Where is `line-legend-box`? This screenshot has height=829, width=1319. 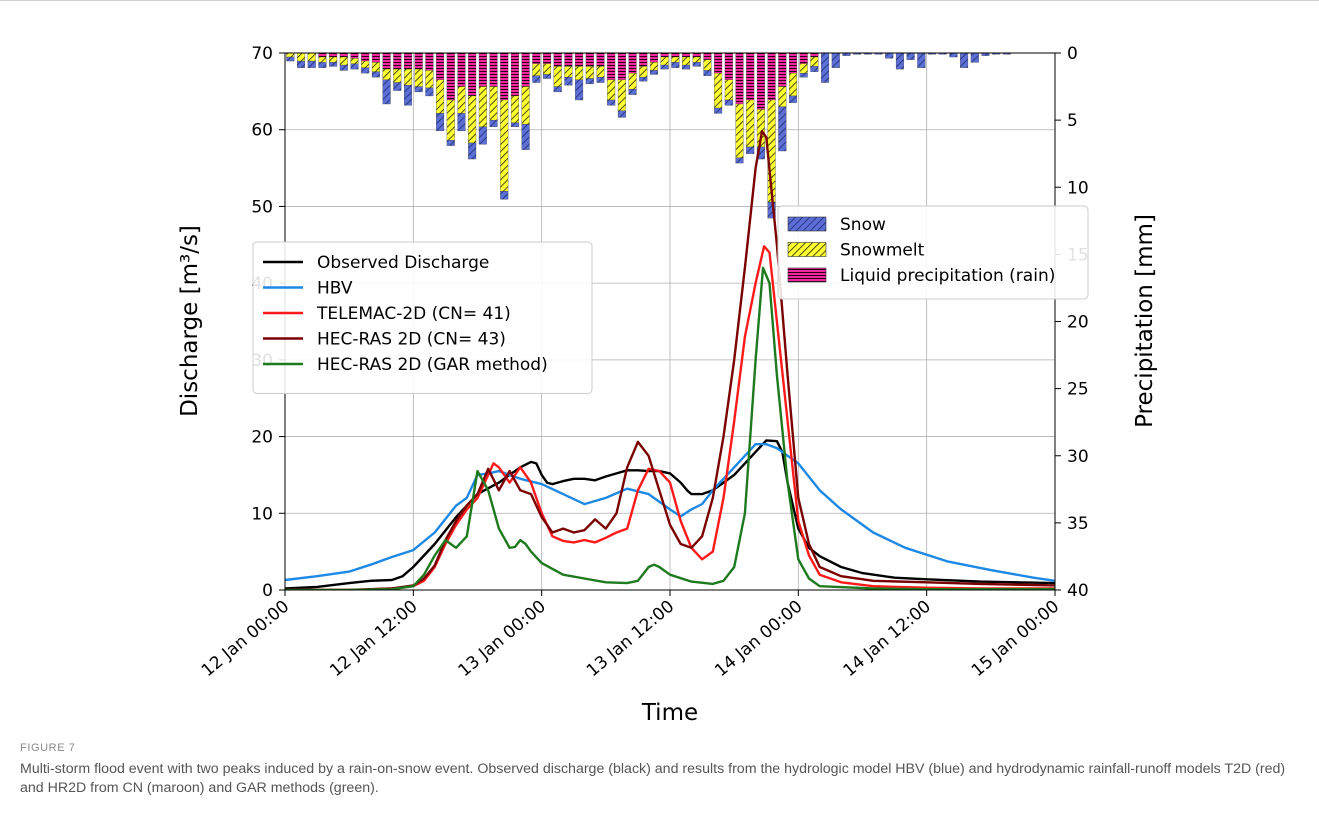 line-legend-box is located at coordinates (422, 317).